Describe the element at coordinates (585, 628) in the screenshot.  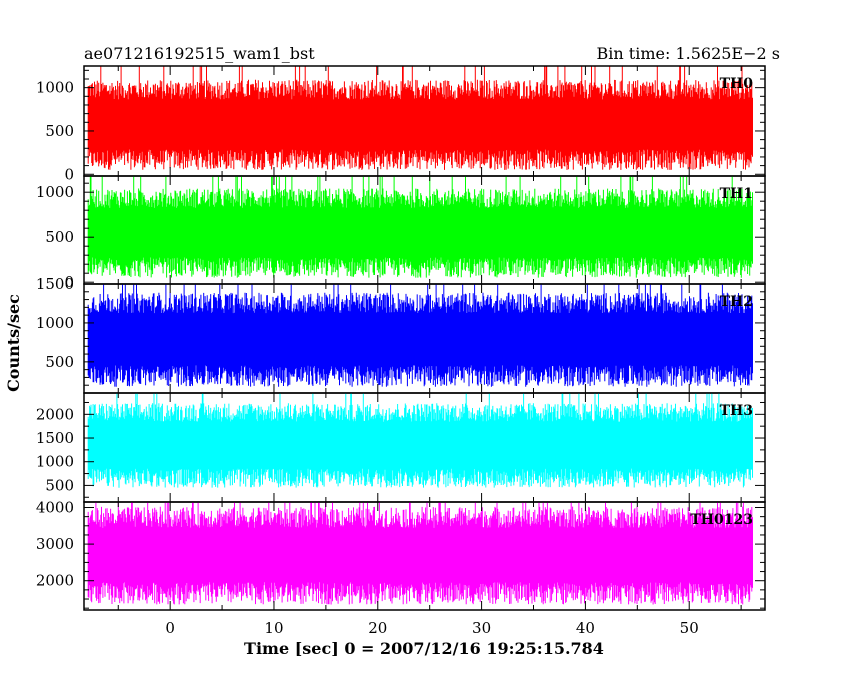
I see `x-tick-label: 40` at that location.